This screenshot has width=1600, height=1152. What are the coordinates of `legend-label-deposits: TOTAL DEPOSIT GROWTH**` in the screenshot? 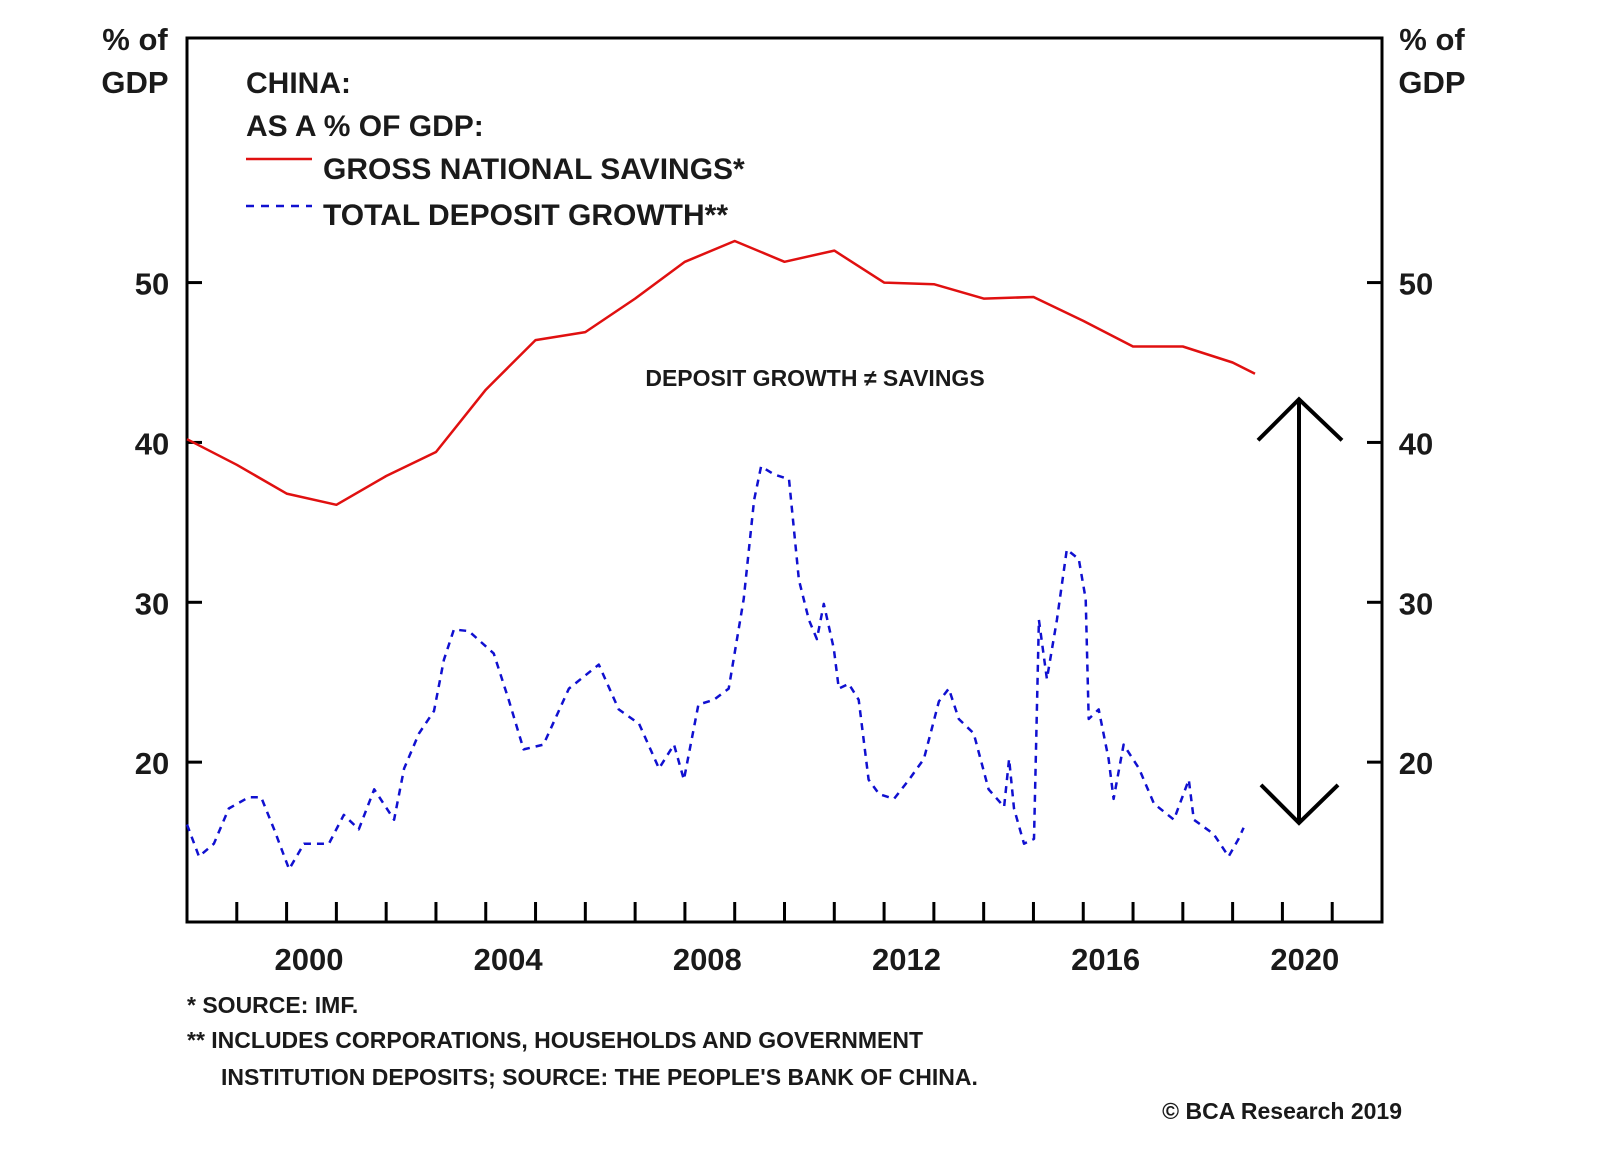 It's located at (525, 215).